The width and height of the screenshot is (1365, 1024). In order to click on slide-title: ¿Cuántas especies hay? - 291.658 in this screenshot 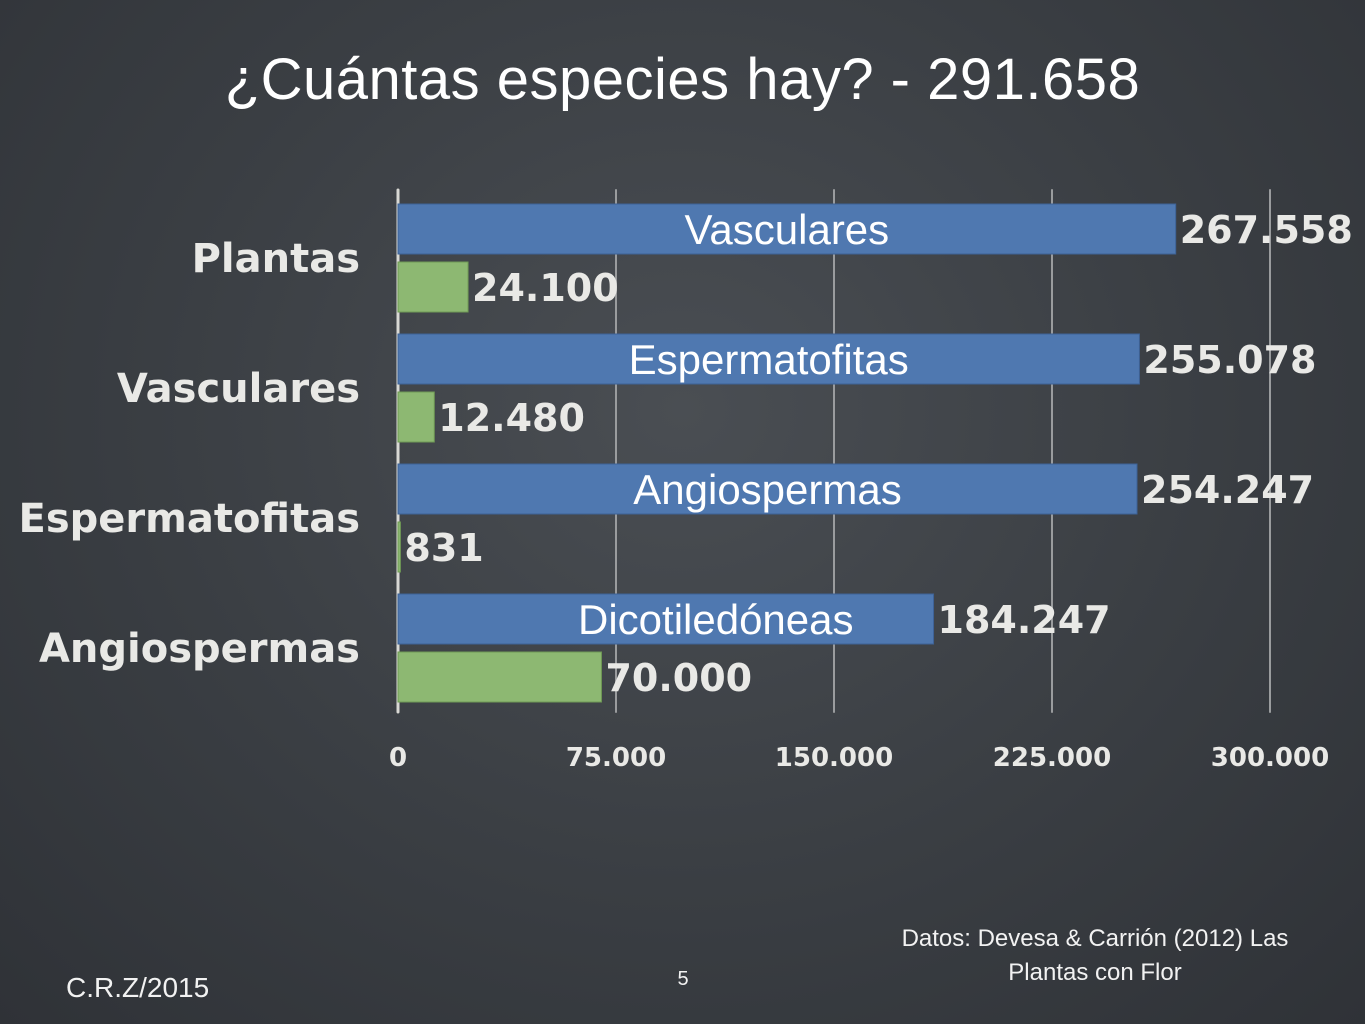, I will do `click(682, 79)`.